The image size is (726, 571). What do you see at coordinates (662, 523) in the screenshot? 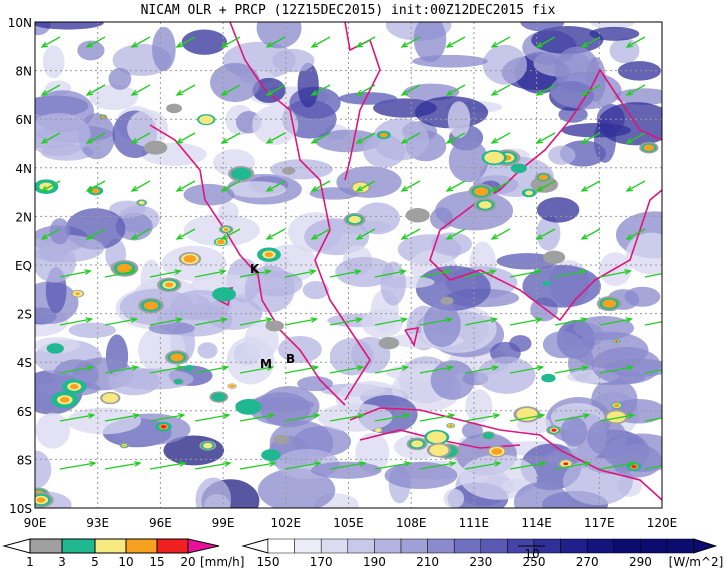
I see `lon-label: 120E` at bounding box center [662, 523].